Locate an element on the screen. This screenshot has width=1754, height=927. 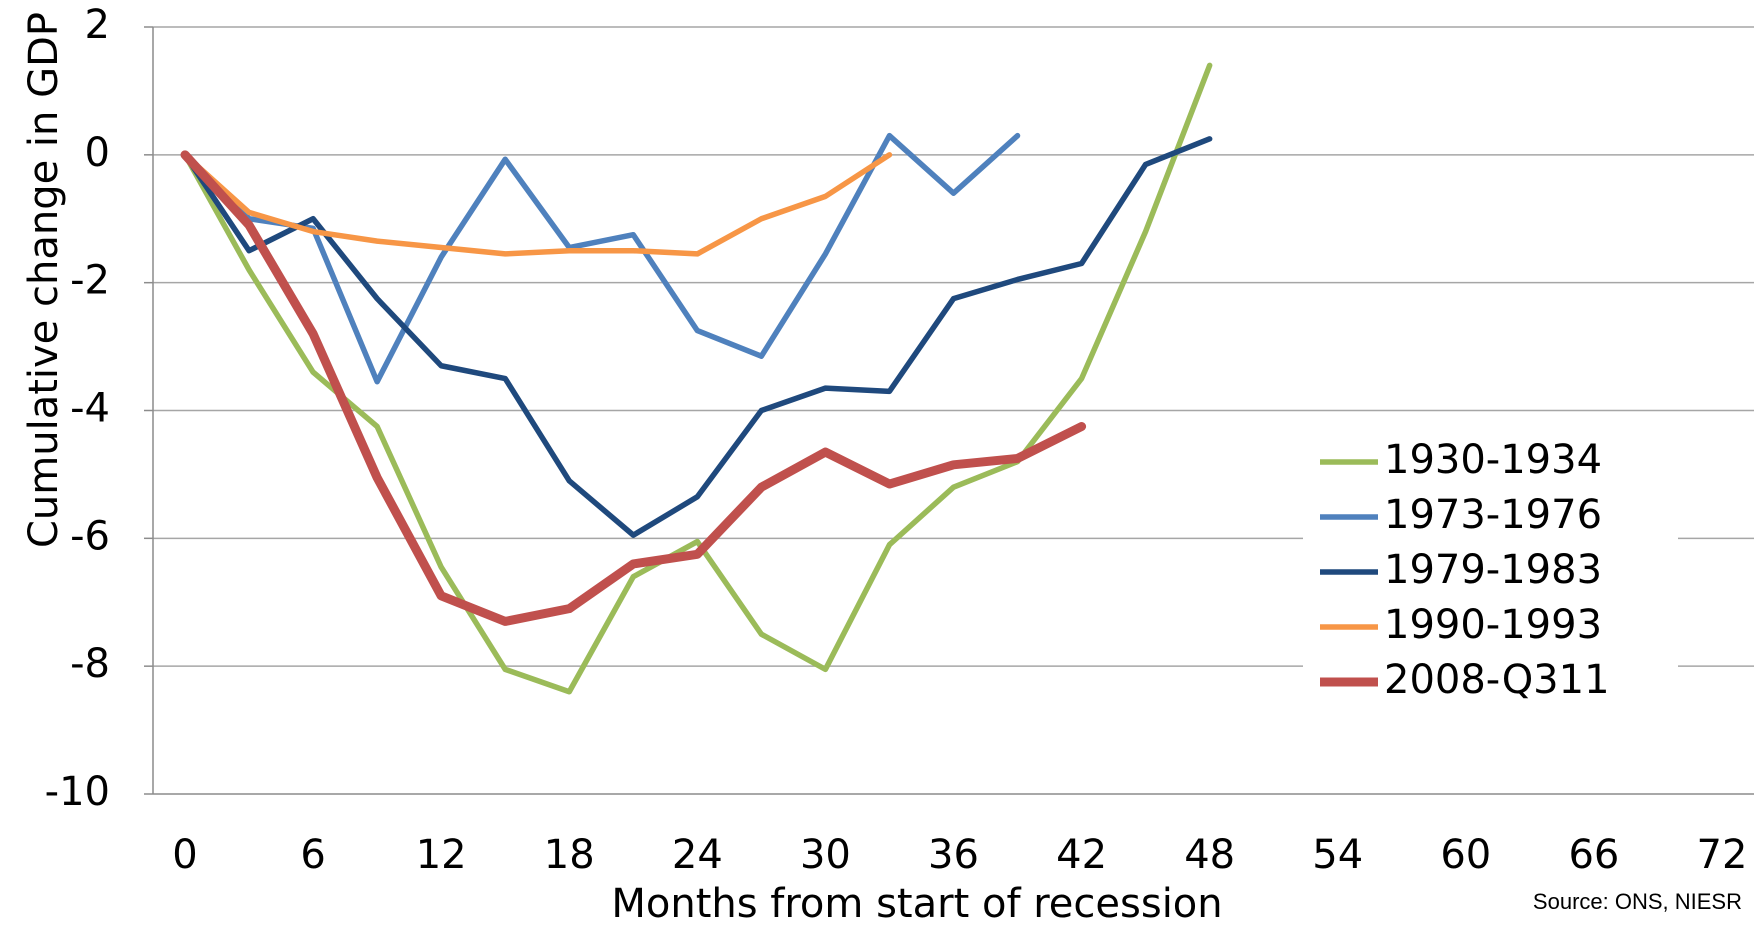
y-tick-label: -6 is located at coordinates (90, 536).